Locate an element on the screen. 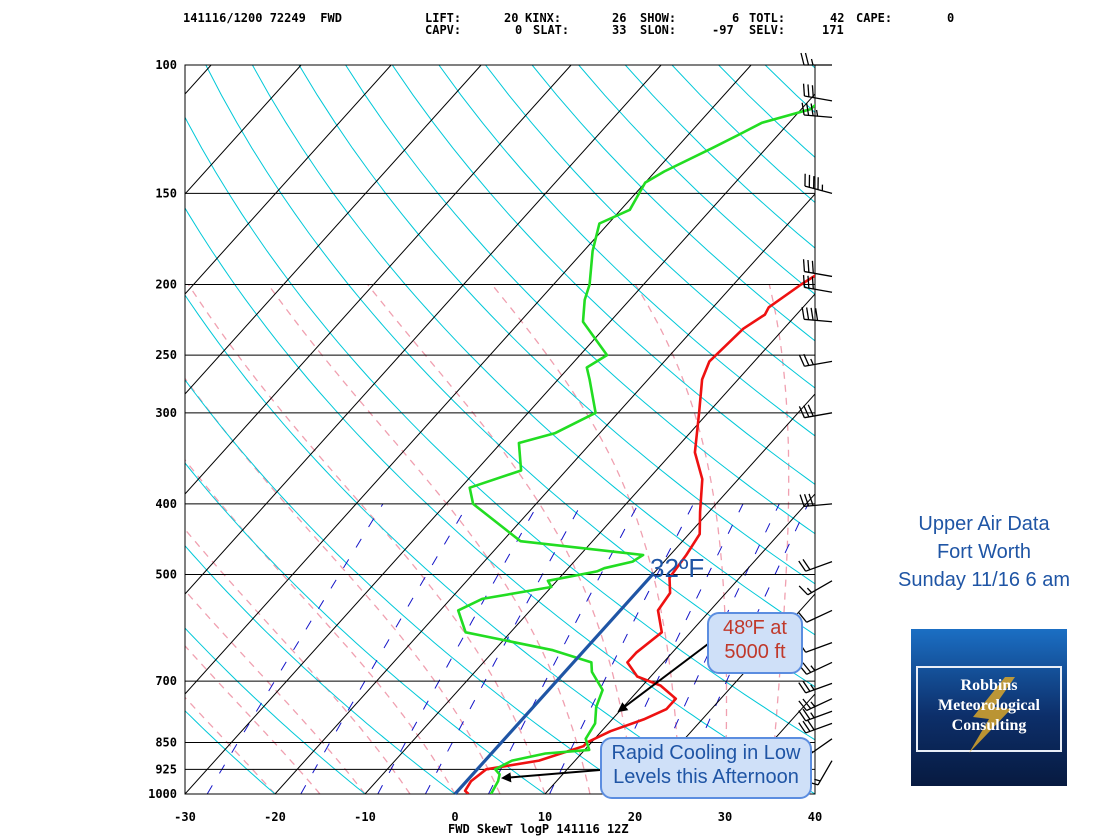 The width and height of the screenshot is (1120, 840). selv-label: SELV: is located at coordinates (767, 30).